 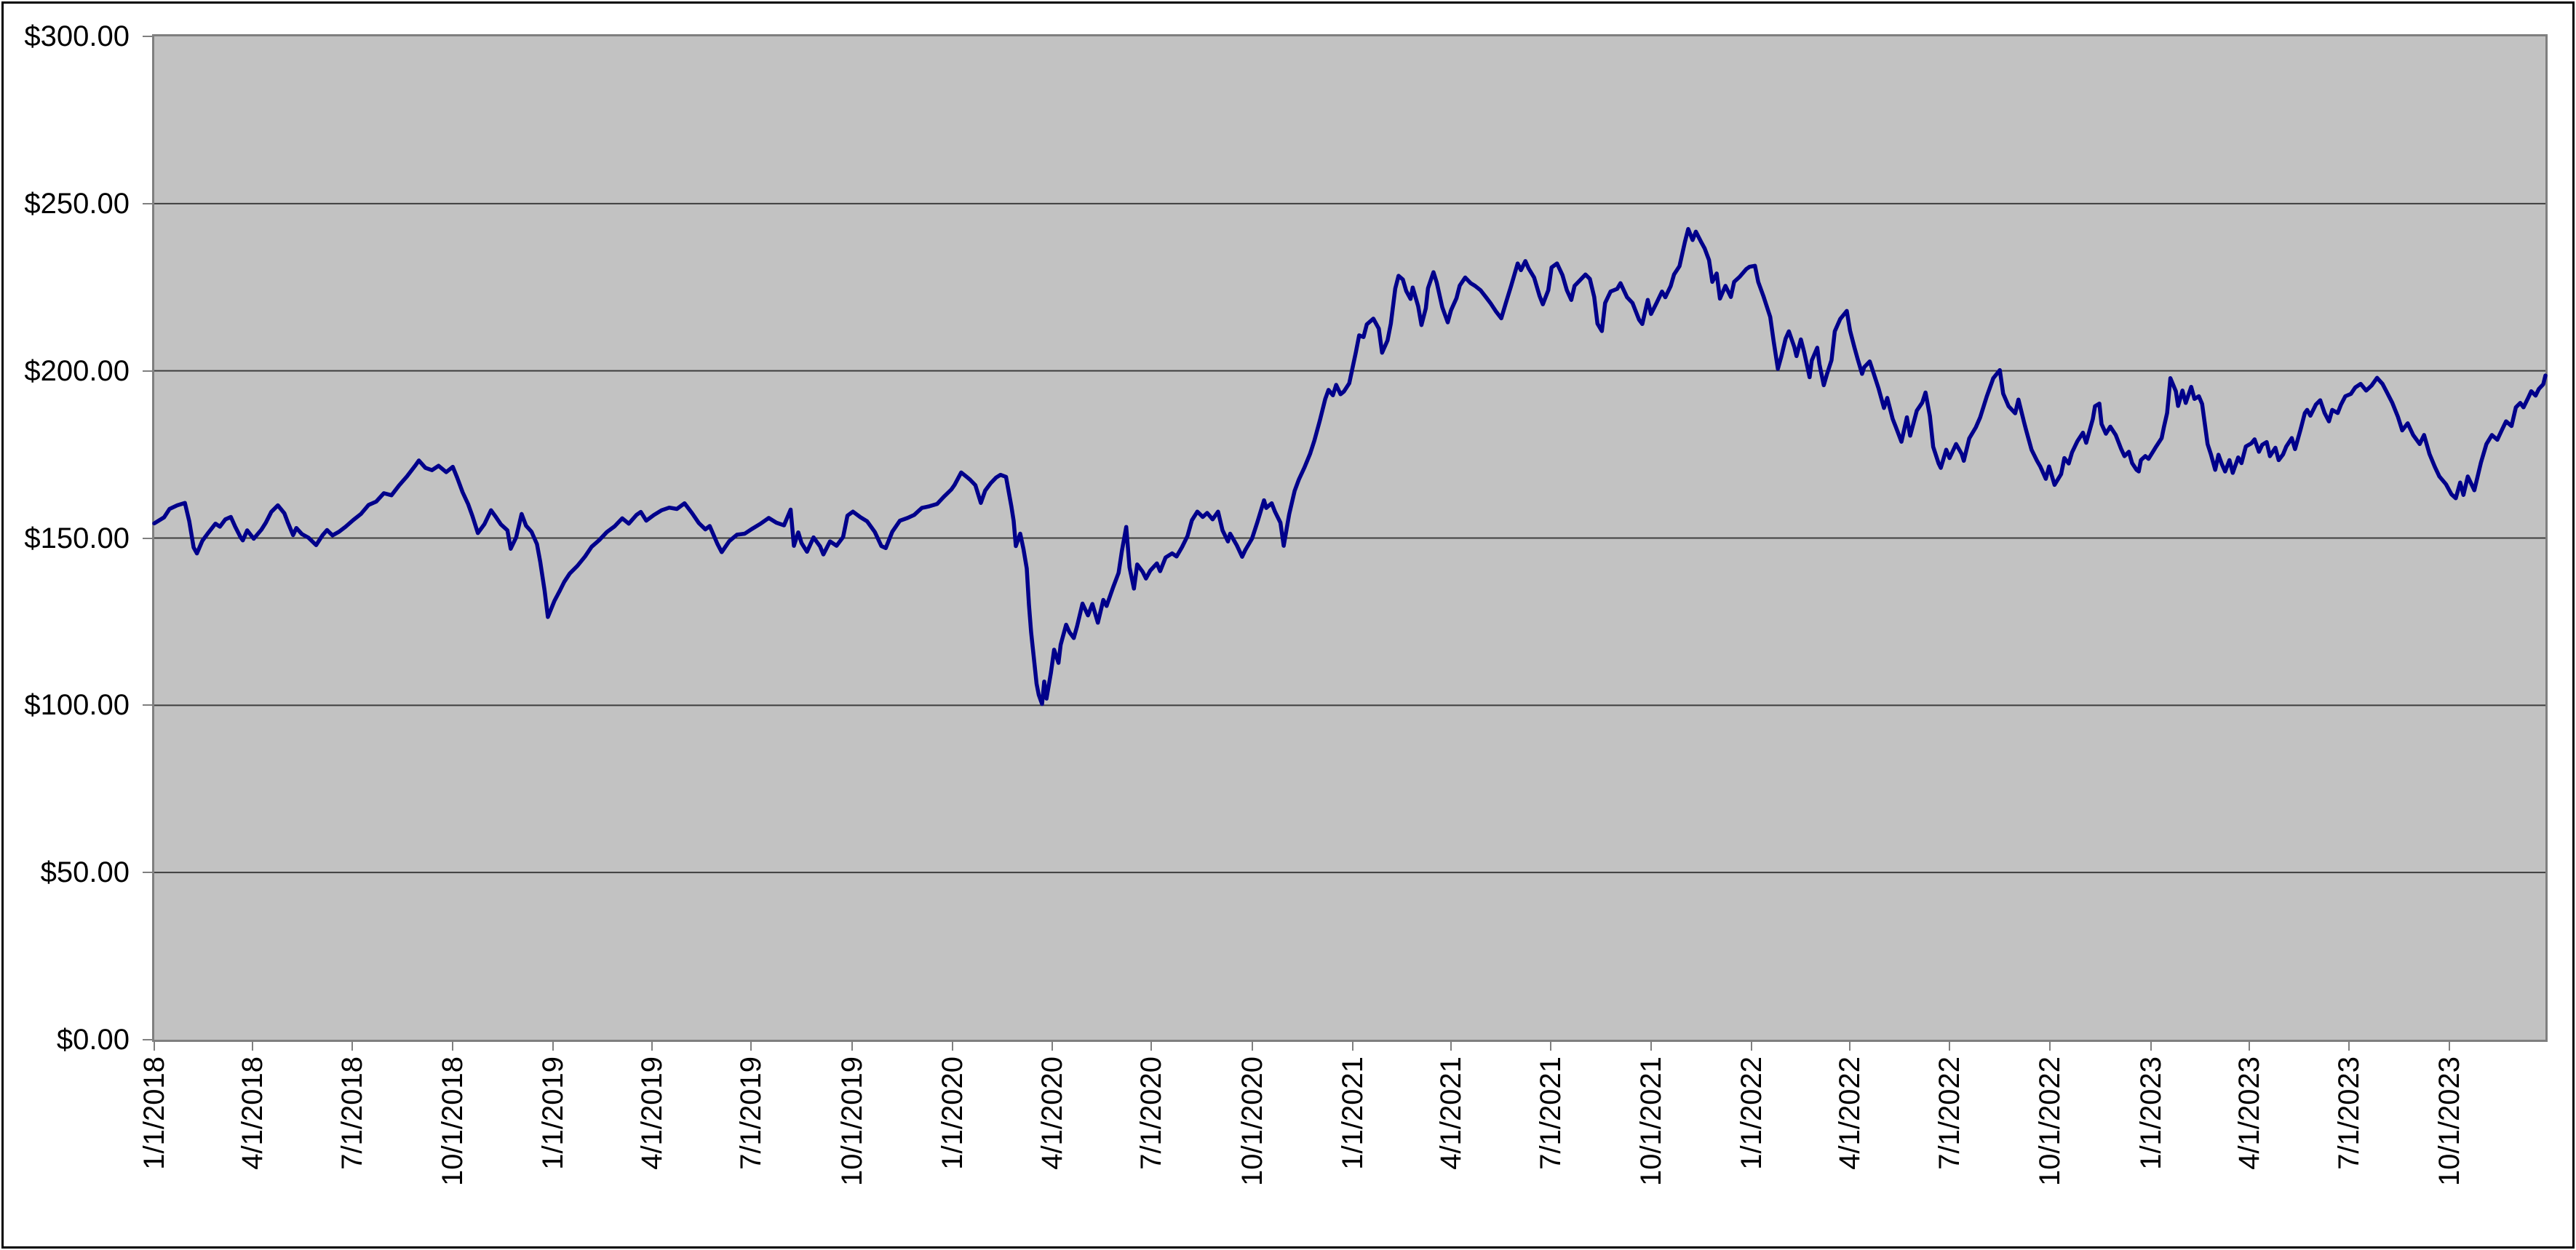 I want to click on x-axis-tick-label: 1/1/2020, so click(x=952, y=1113).